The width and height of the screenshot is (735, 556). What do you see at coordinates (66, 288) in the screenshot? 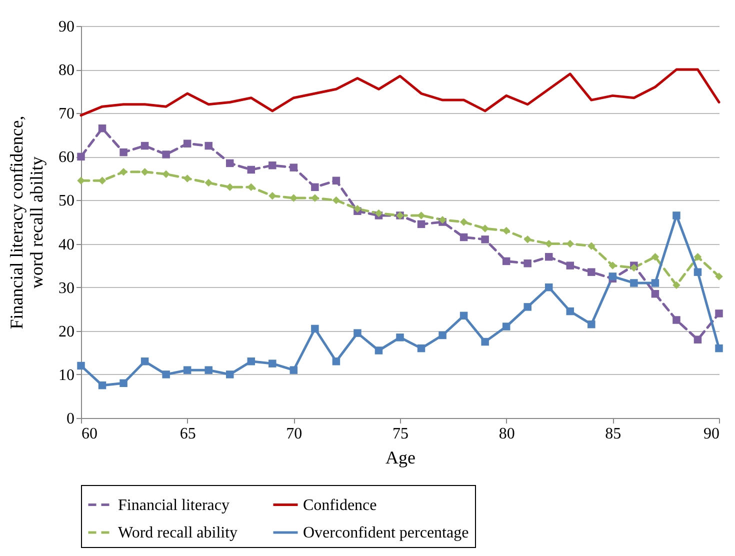
I see `y-tick-label: 30` at bounding box center [66, 288].